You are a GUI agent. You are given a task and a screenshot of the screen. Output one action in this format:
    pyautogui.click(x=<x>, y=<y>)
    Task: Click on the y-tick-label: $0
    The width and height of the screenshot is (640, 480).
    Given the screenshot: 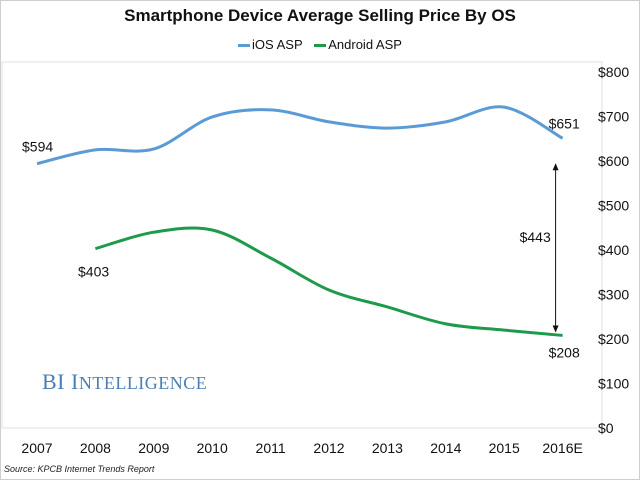 What is the action you would take?
    pyautogui.click(x=606, y=428)
    